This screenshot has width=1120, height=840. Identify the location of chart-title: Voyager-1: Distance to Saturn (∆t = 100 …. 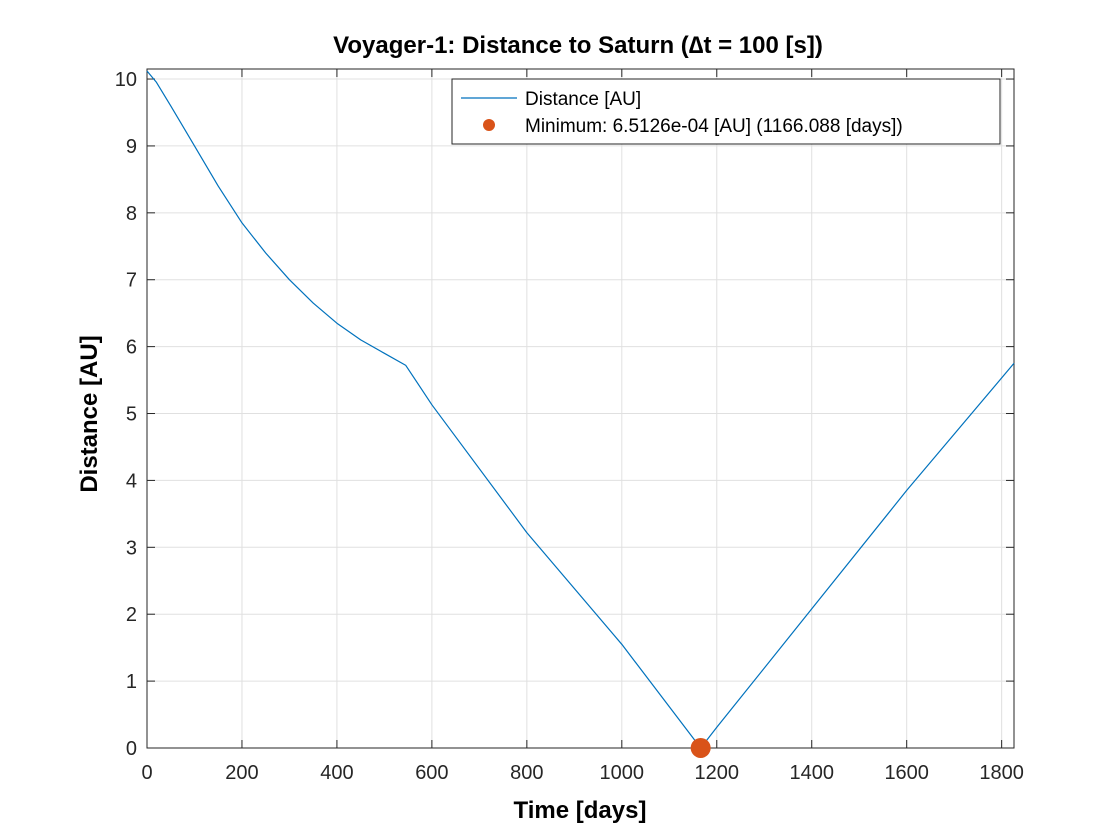
(578, 45).